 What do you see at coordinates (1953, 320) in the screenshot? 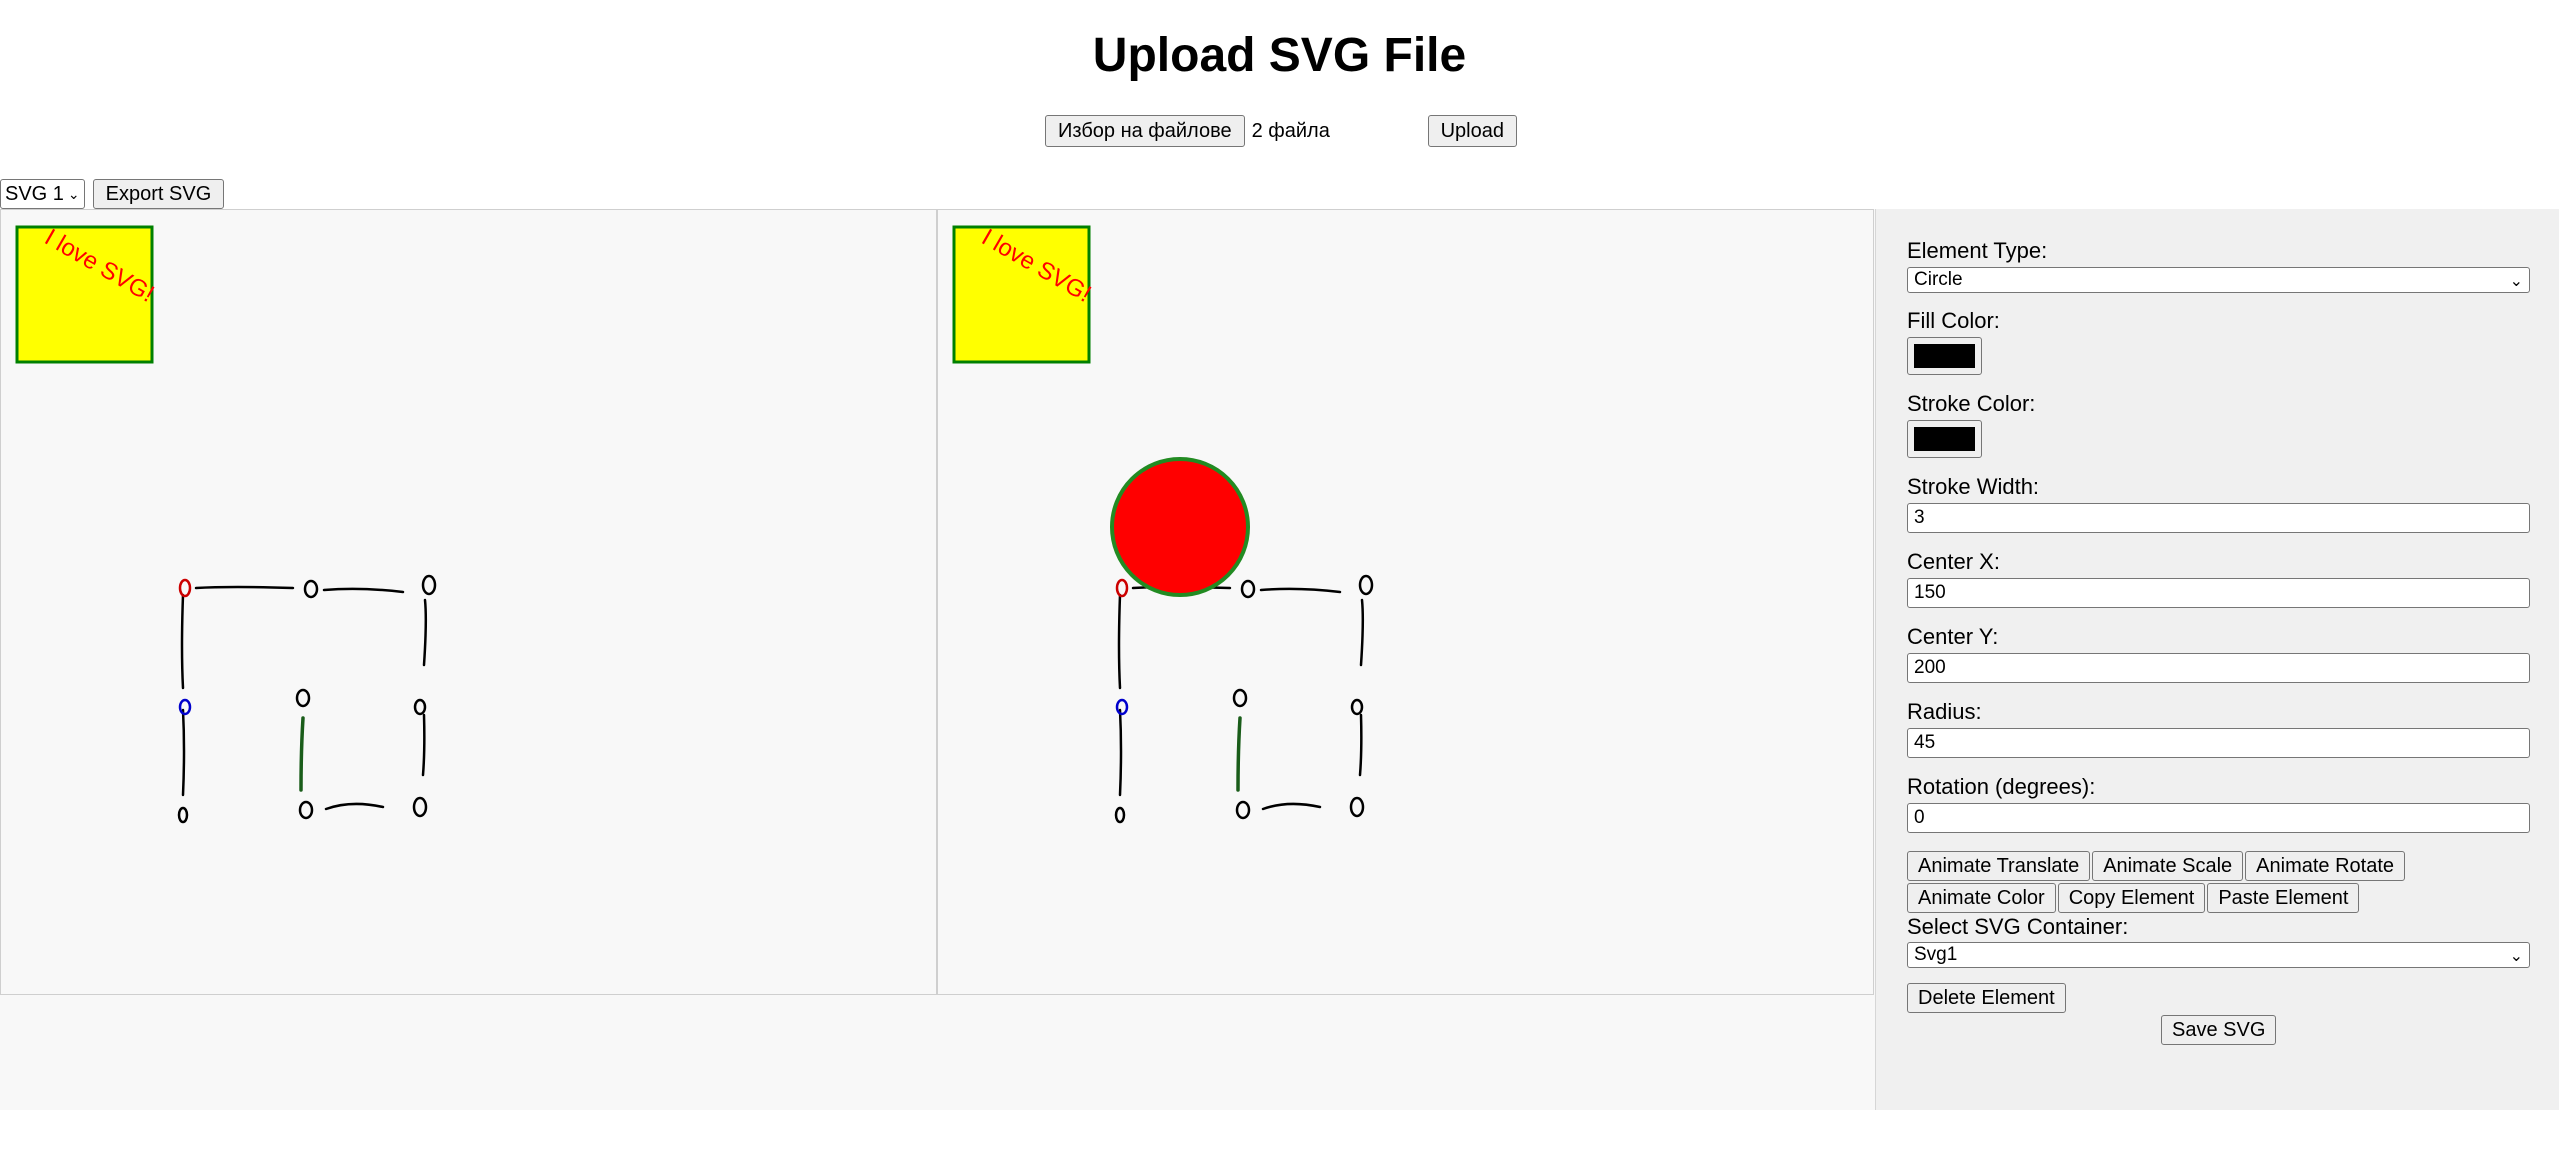
I see `fill-color-label: Fill Color:` at bounding box center [1953, 320].